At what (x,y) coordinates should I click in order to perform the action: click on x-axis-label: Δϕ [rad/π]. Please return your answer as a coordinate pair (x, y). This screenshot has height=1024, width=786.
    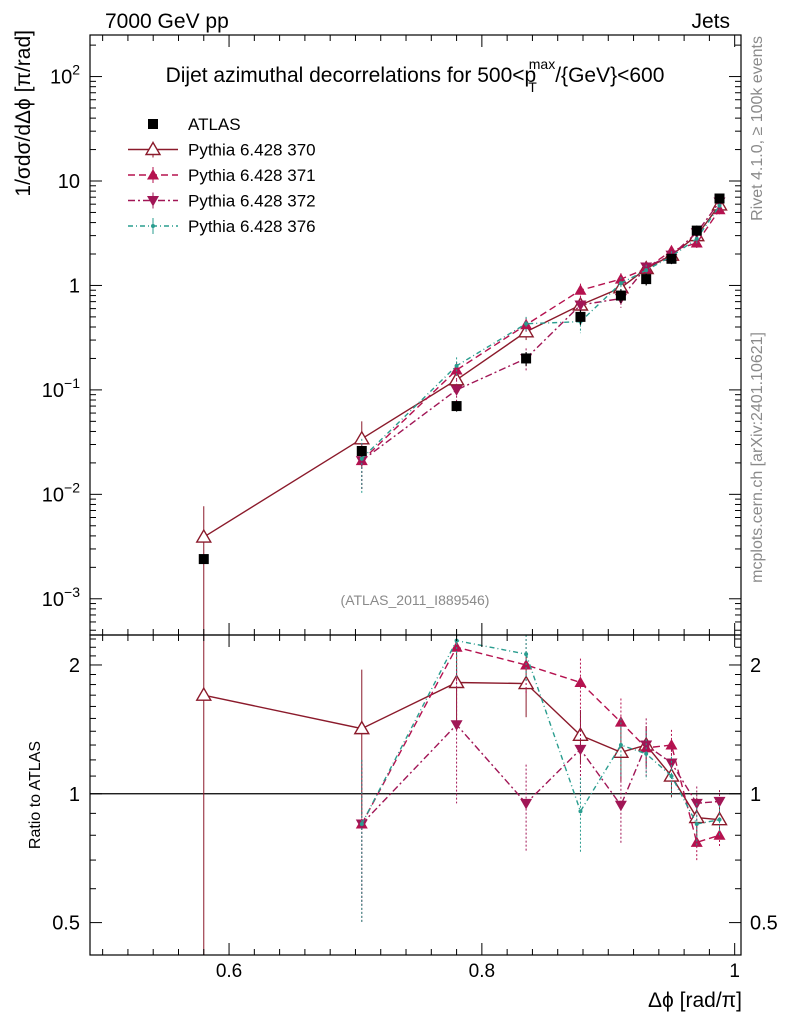
    Looking at the image, I should click on (695, 1000).